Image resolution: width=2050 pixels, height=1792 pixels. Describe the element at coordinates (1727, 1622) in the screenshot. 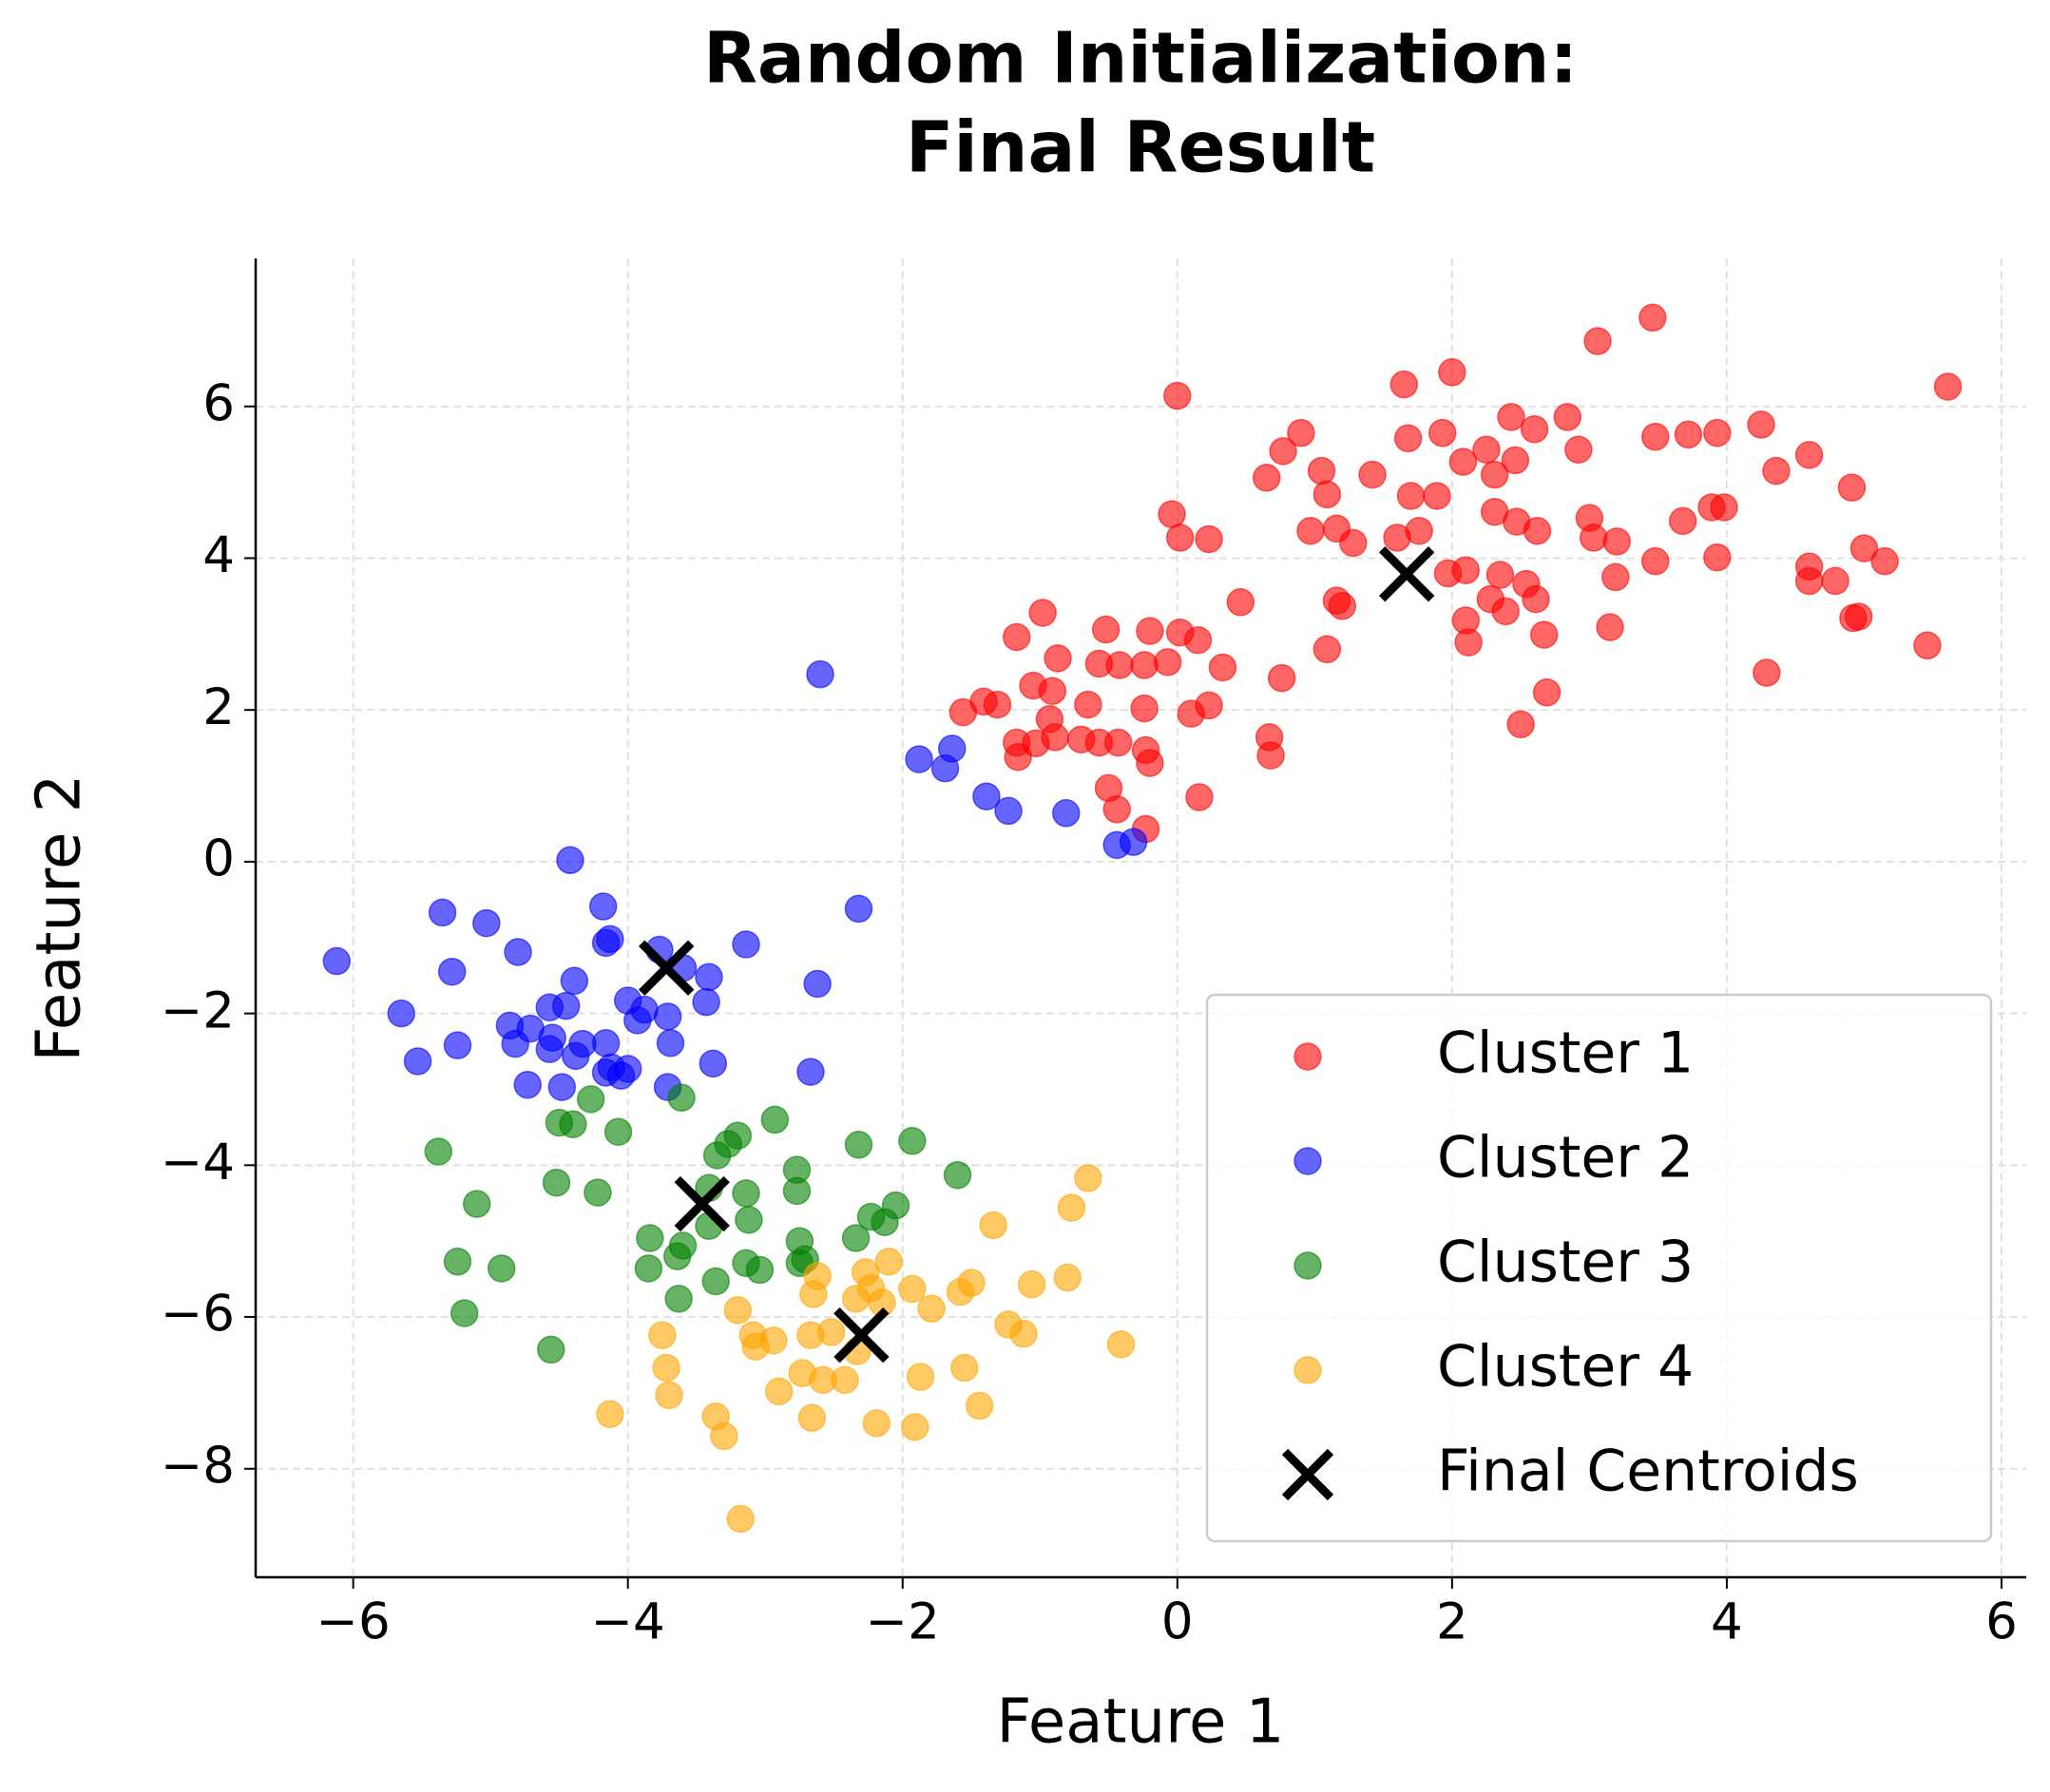

I see `x-tick-label: 4` at that location.